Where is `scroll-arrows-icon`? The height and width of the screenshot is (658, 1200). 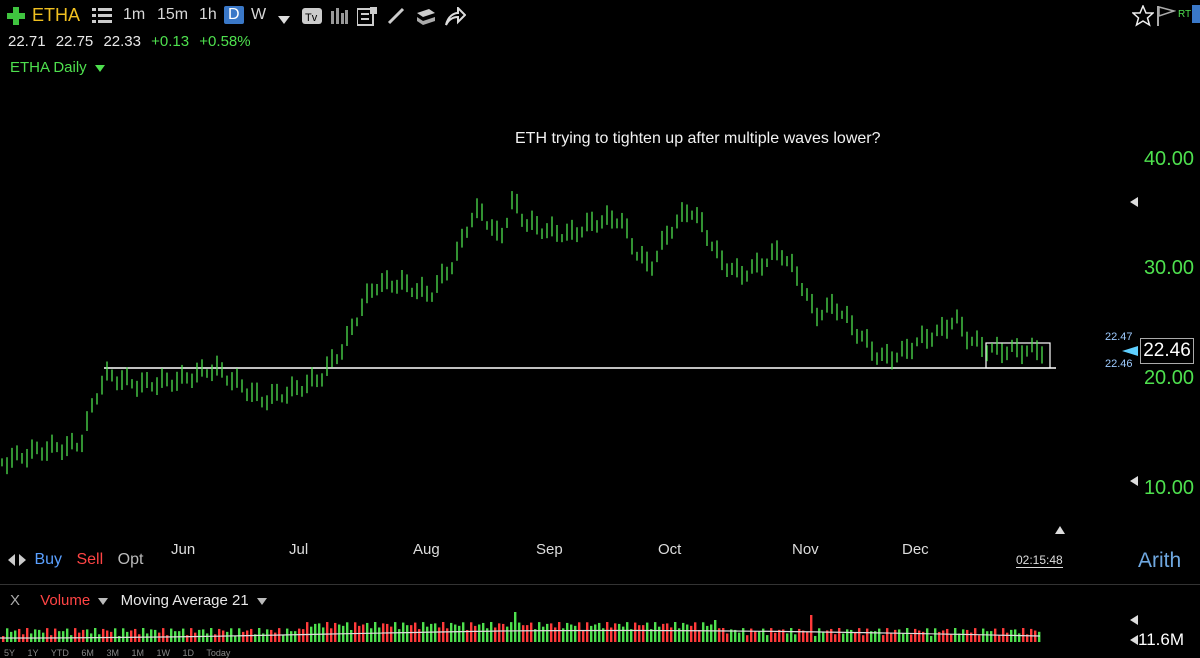 scroll-arrows-icon is located at coordinates (17, 560).